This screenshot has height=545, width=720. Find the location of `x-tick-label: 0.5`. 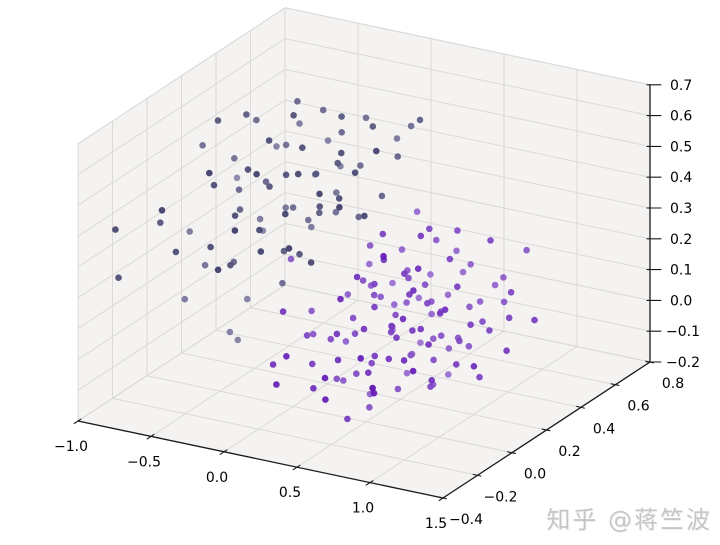

x-tick-label: 0.5 is located at coordinates (290, 493).